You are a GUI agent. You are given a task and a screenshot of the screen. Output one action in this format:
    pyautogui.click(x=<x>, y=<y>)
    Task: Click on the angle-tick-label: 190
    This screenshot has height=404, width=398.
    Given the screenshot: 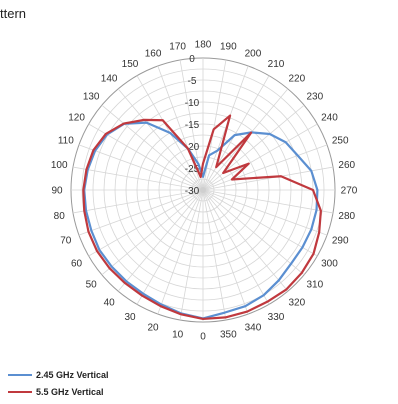 What is the action you would take?
    pyautogui.click(x=228, y=47)
    